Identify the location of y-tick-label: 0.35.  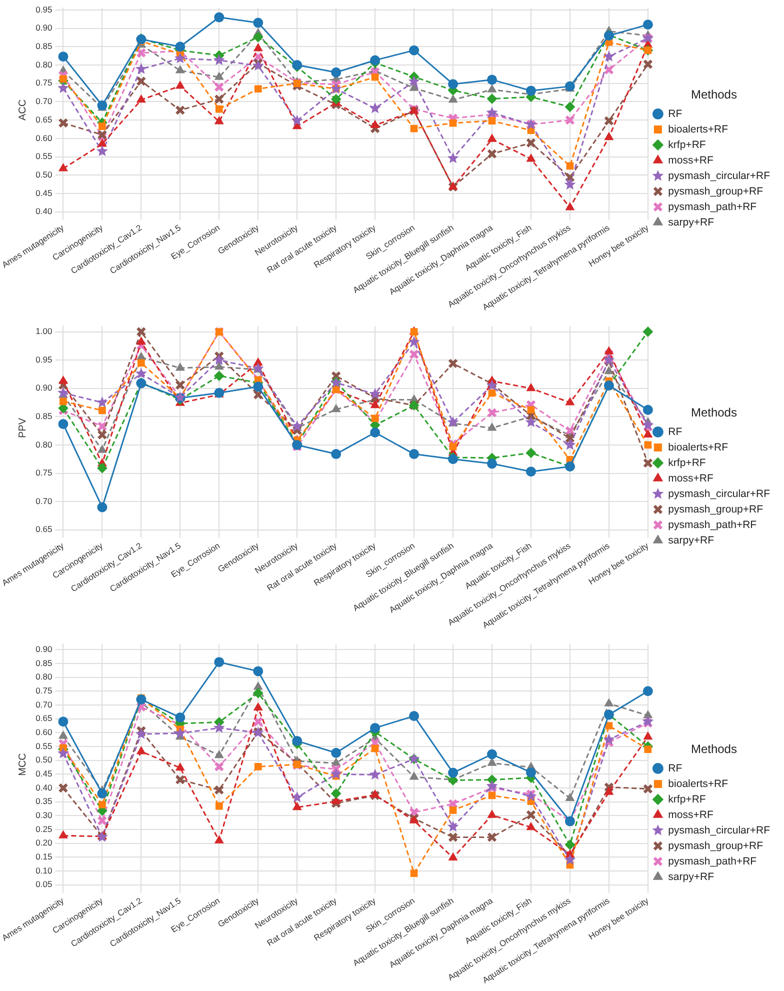
(44, 801).